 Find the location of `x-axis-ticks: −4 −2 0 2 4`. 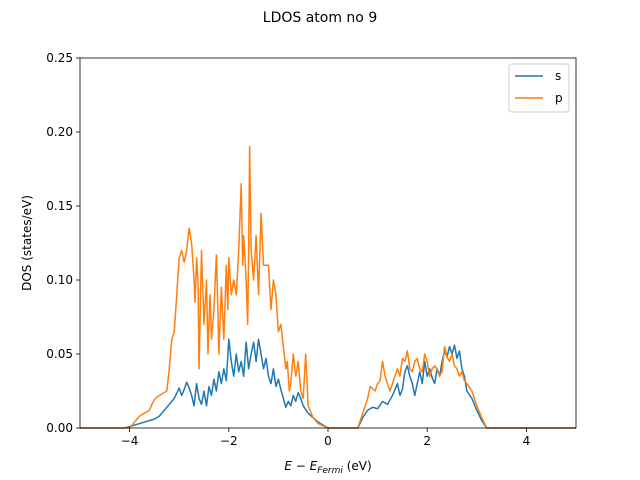

x-axis-ticks: −4 −2 0 2 4 is located at coordinates (325, 438).